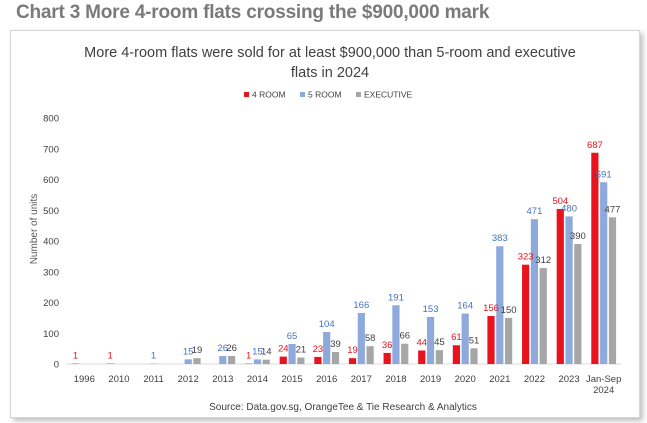  I want to click on x-tick-label: 2021, so click(499, 379).